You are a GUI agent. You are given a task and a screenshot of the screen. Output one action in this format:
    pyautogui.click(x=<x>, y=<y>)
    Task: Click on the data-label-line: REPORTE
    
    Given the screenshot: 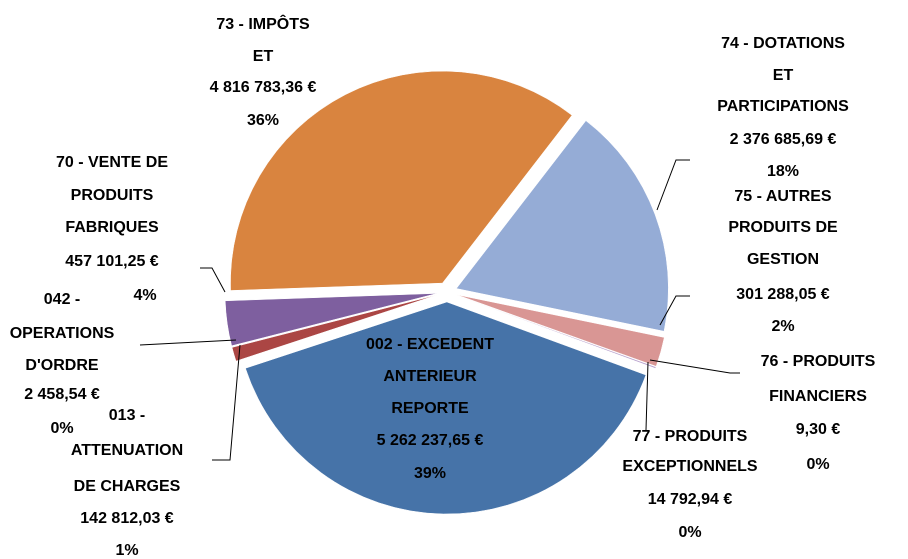 What is the action you would take?
    pyautogui.click(x=430, y=408)
    